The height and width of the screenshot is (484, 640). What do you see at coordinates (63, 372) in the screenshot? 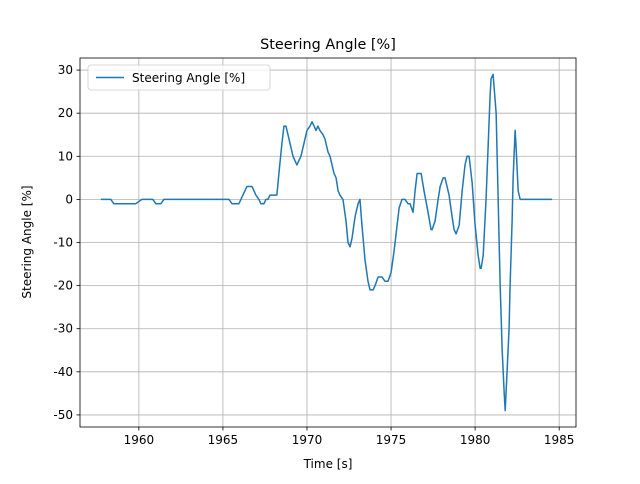
I see `y-tick-label: -40` at bounding box center [63, 372].